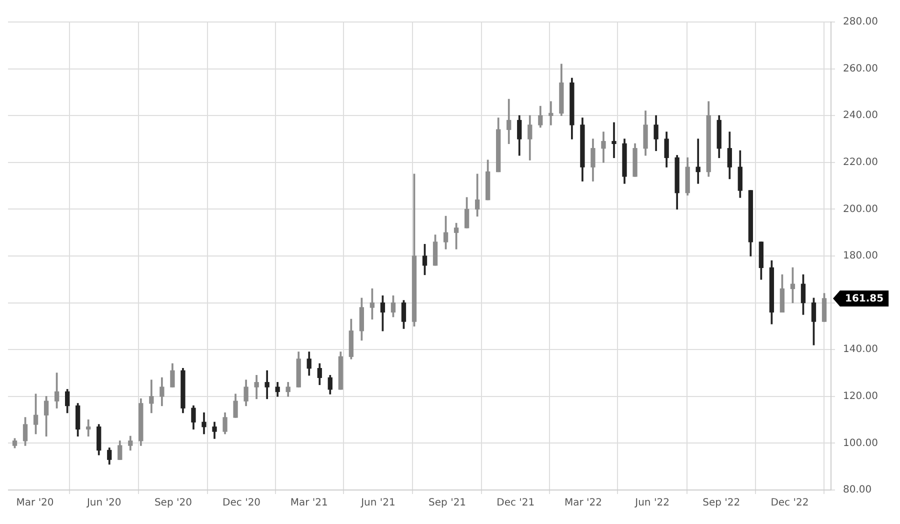 This screenshot has width=900, height=524. What do you see at coordinates (860, 350) in the screenshot?
I see `y-tick-label: 140.00` at bounding box center [860, 350].